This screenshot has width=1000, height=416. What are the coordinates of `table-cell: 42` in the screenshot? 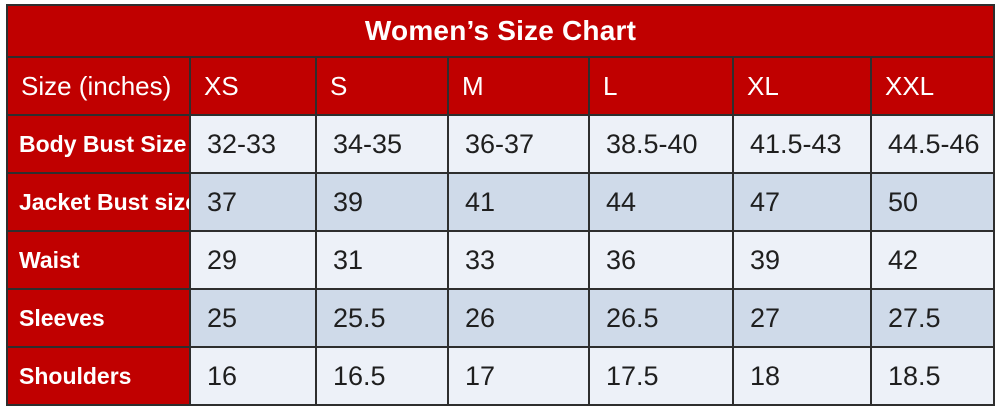 It's located at (932, 260).